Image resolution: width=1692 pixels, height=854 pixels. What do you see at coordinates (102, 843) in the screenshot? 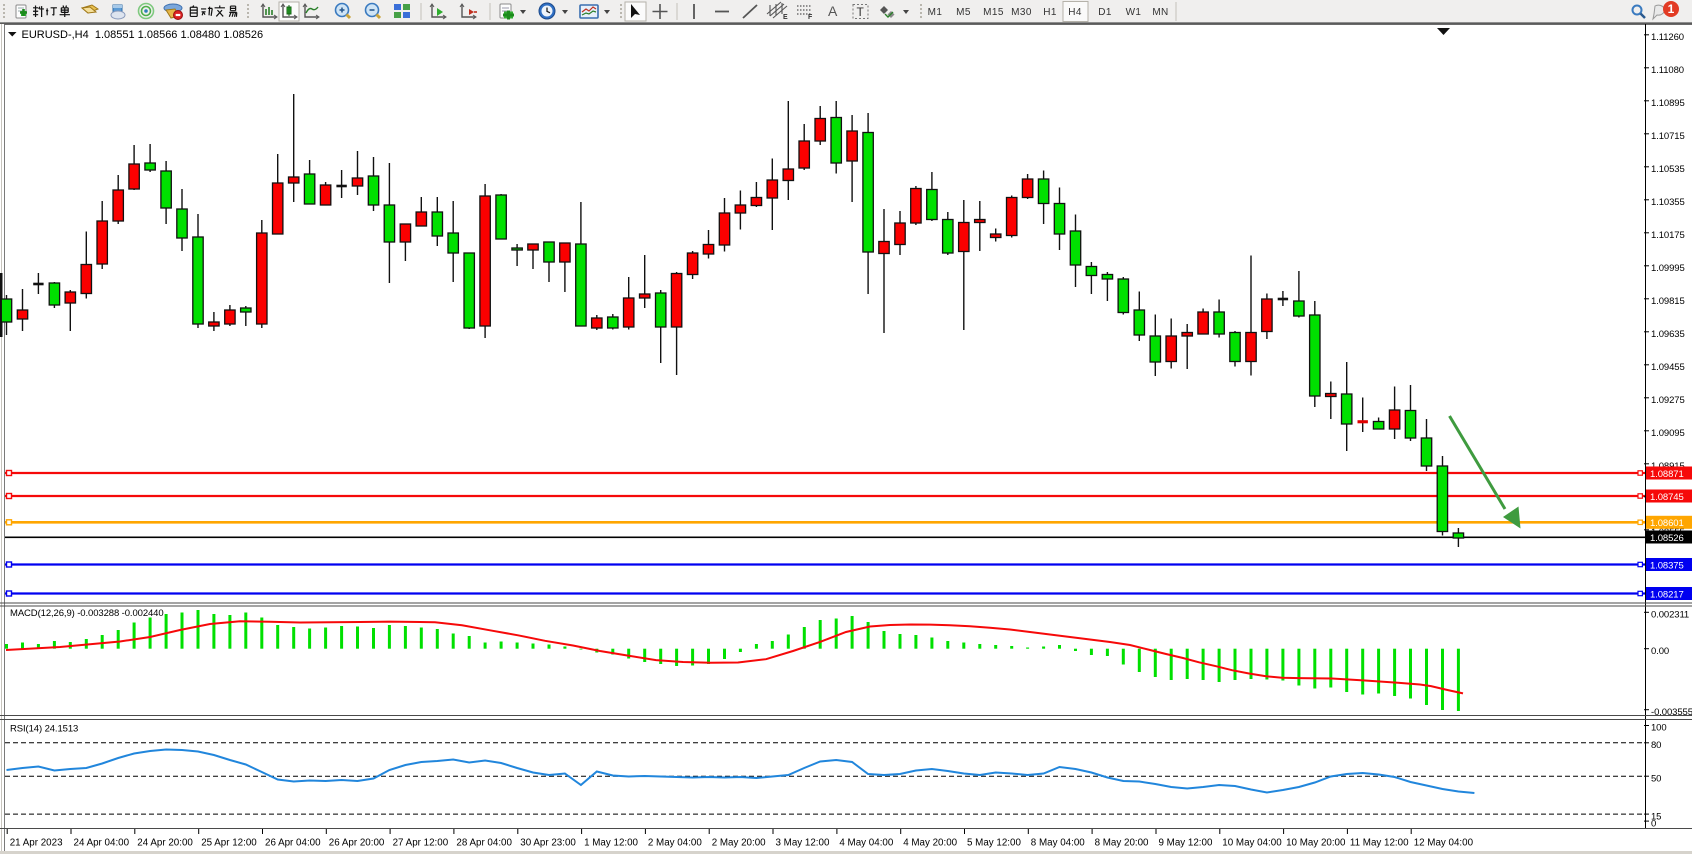
I see `svg-text: 24 Apr 04:00` at bounding box center [102, 843].